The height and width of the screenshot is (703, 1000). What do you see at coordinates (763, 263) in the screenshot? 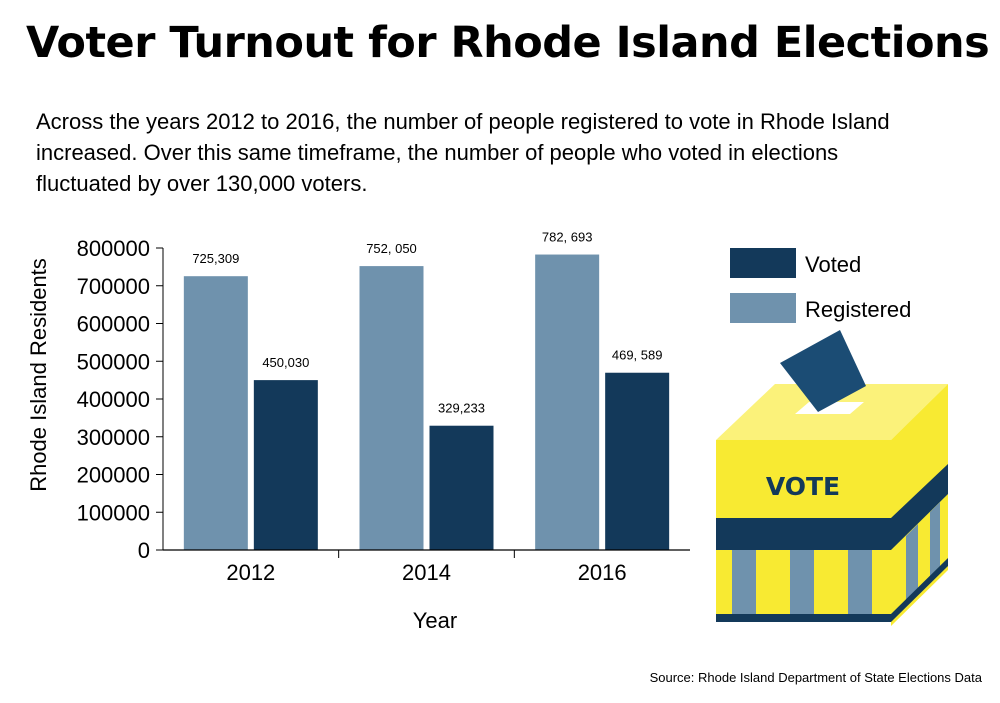
I see `legend-swatch-voted` at bounding box center [763, 263].